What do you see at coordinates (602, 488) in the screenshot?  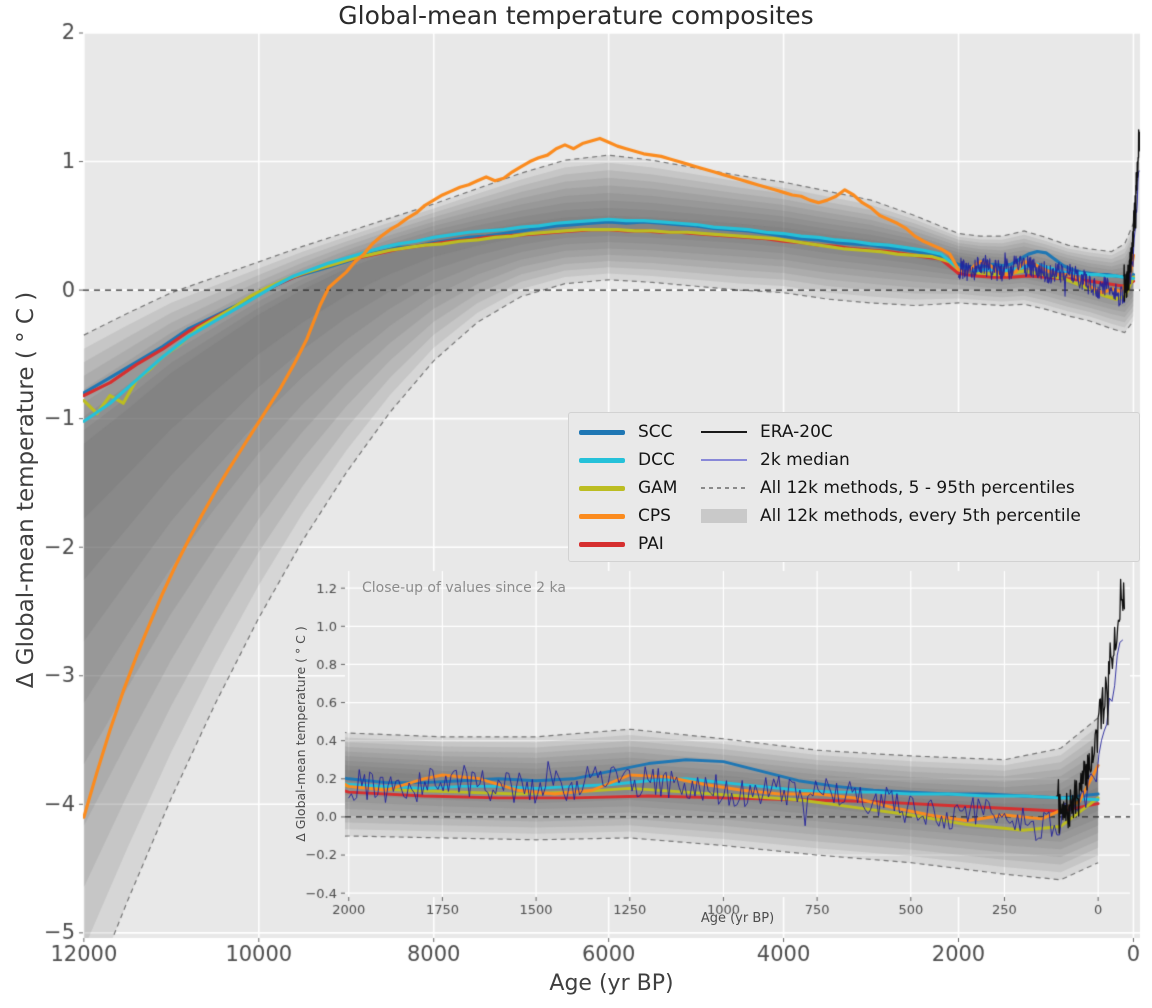 I see `gam-line-swatch` at bounding box center [602, 488].